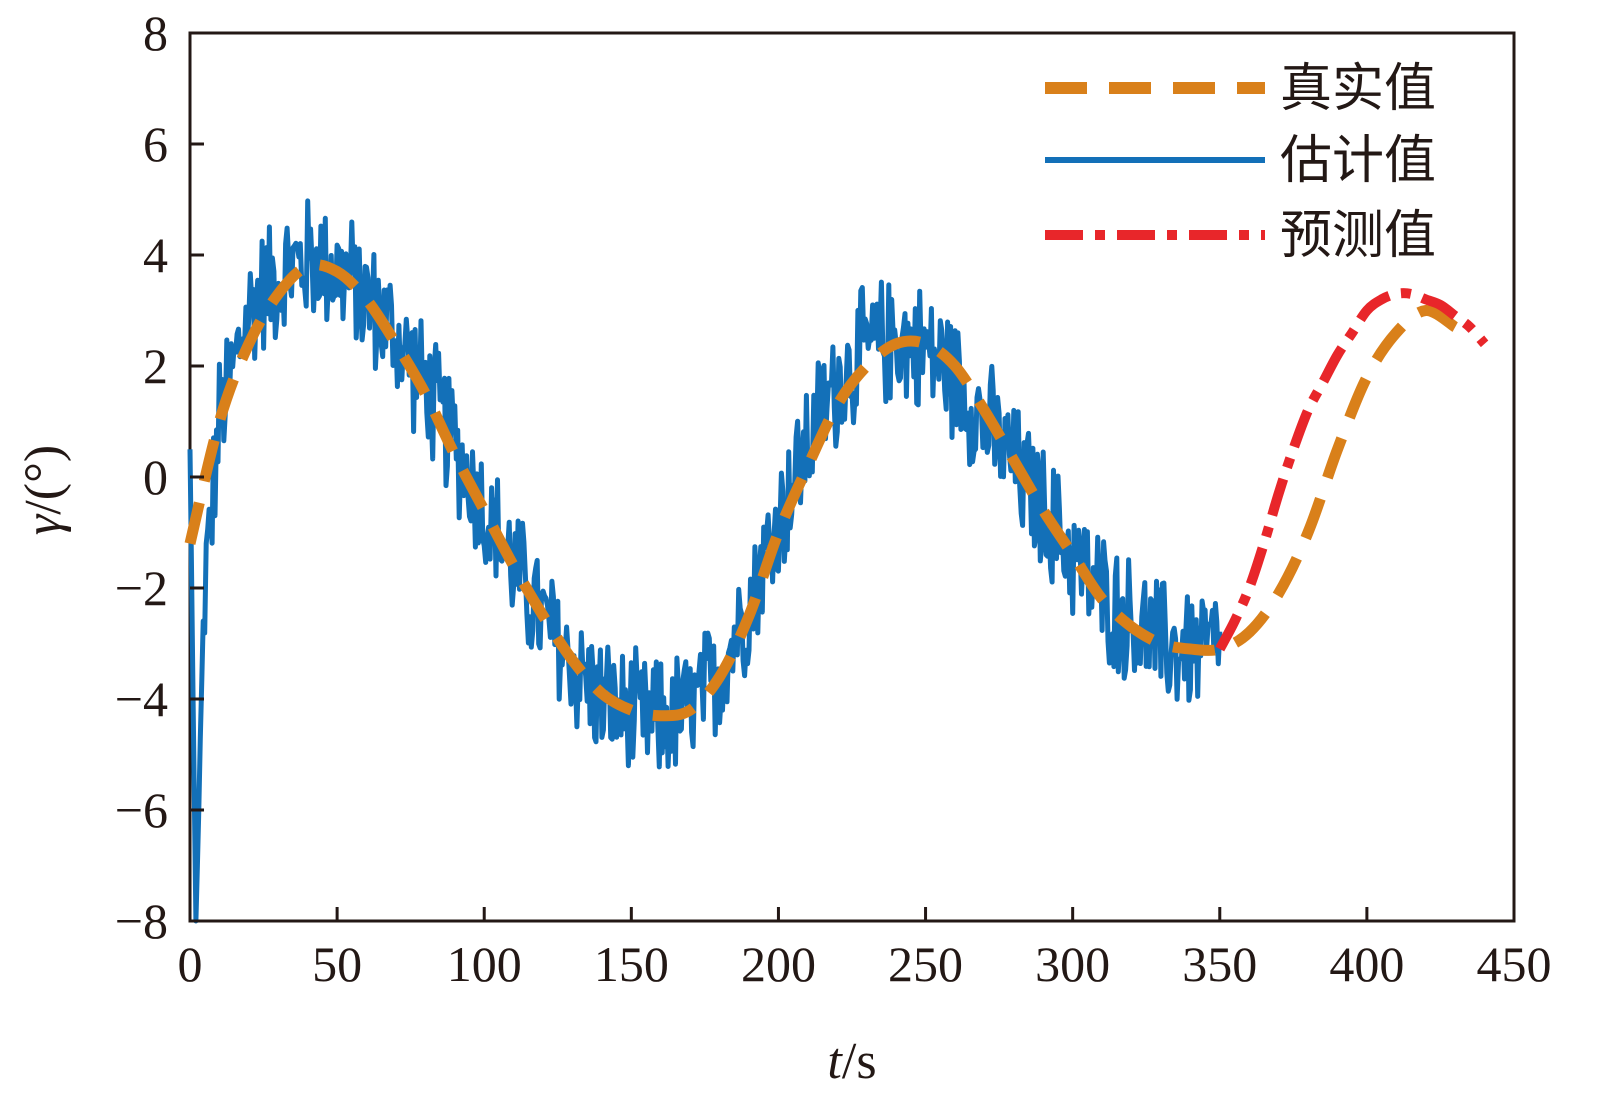  What do you see at coordinates (1358, 89) in the screenshot?
I see `legend-label-true: 真实值` at bounding box center [1358, 89].